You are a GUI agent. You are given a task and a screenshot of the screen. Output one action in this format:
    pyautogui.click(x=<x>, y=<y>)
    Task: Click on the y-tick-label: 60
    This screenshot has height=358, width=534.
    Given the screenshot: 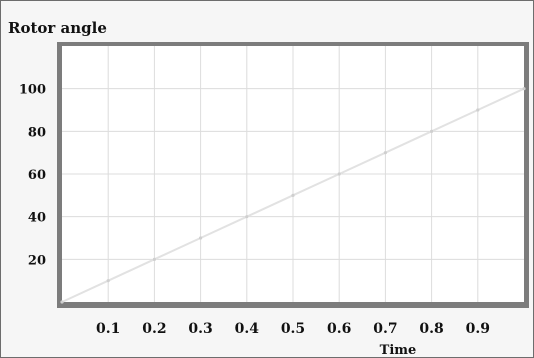 What is the action you would take?
    pyautogui.click(x=37, y=175)
    